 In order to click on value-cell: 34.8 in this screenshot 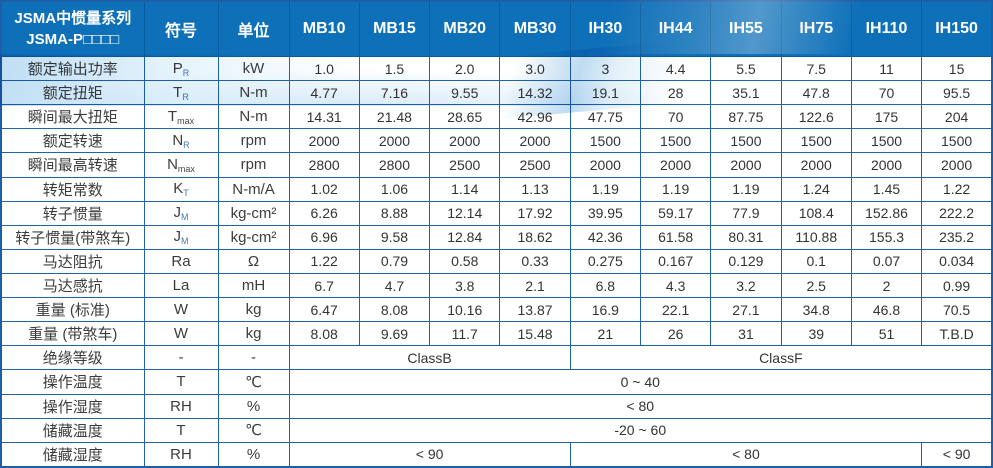, I will do `click(816, 310)`.